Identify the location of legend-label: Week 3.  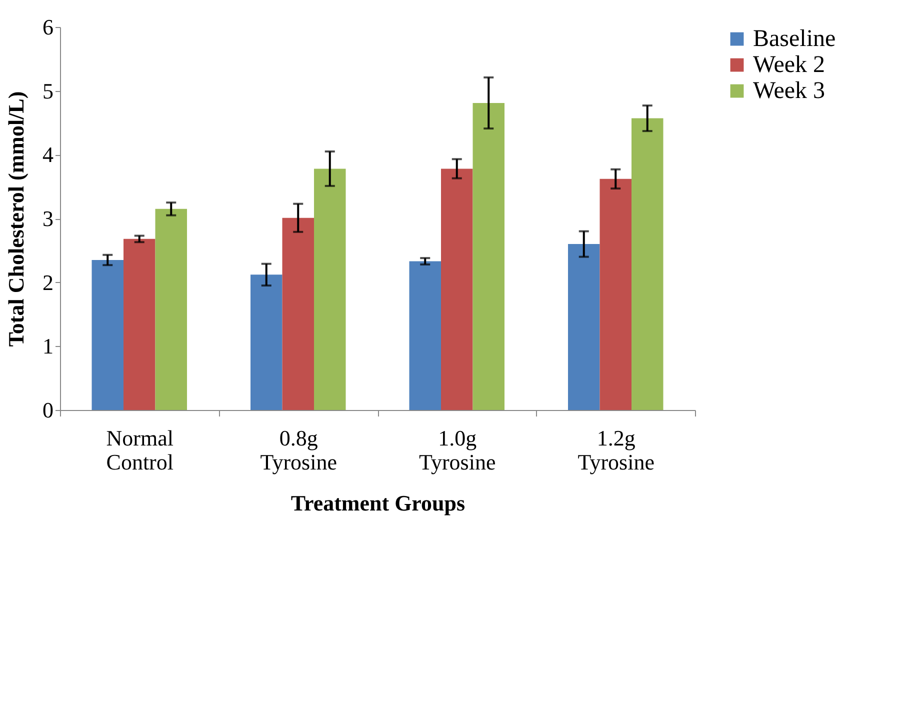
(789, 91).